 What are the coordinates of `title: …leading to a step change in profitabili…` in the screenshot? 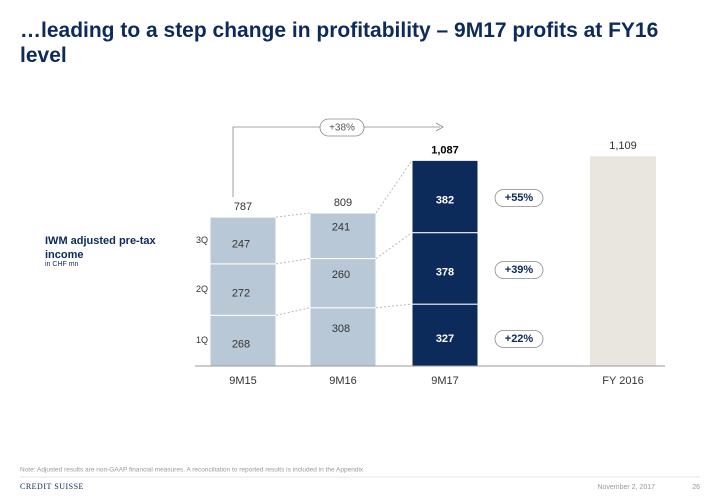 It's located at (339, 43).